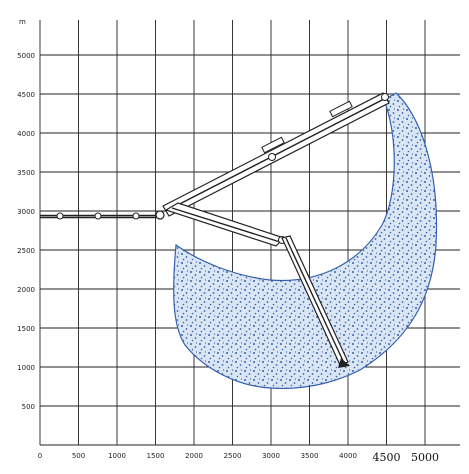 The width and height of the screenshot is (469, 474). I want to click on y-tick-label: 500, so click(28, 407).